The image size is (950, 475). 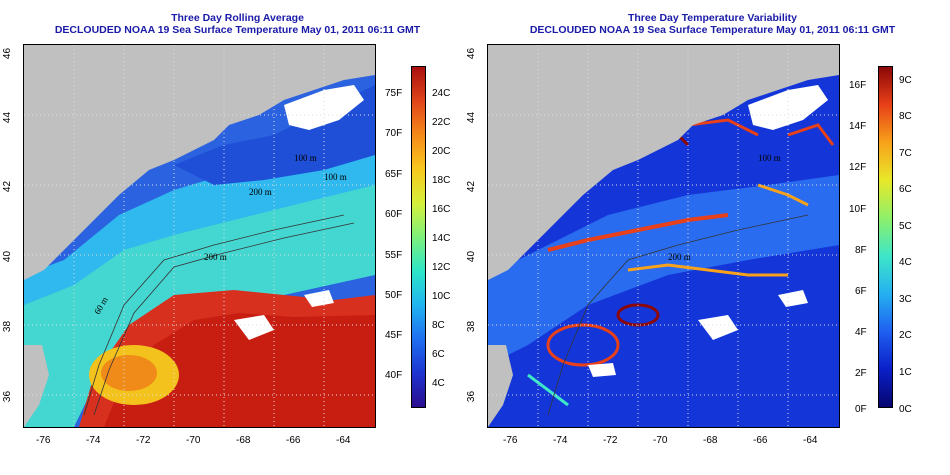 What do you see at coordinates (905, 335) in the screenshot?
I see `colorbar-label-c: 2C` at bounding box center [905, 335].